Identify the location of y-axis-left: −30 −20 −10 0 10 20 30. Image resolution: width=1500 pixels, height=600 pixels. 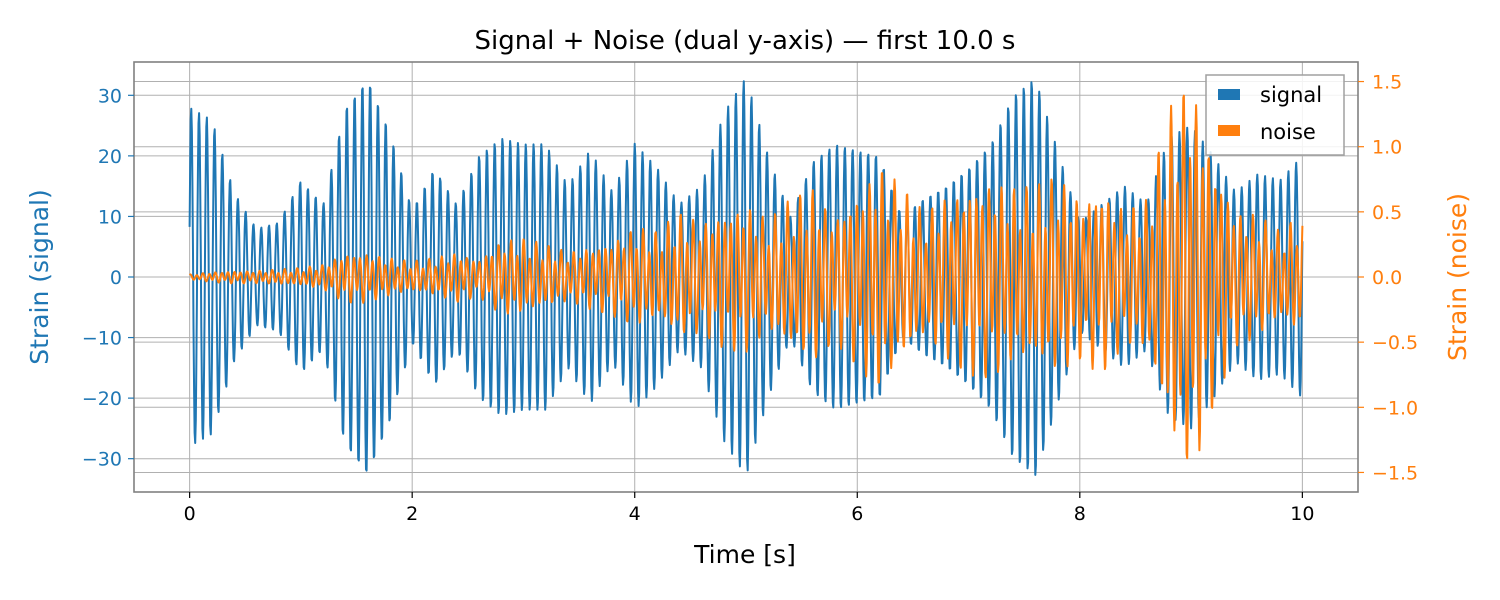
(108, 278).